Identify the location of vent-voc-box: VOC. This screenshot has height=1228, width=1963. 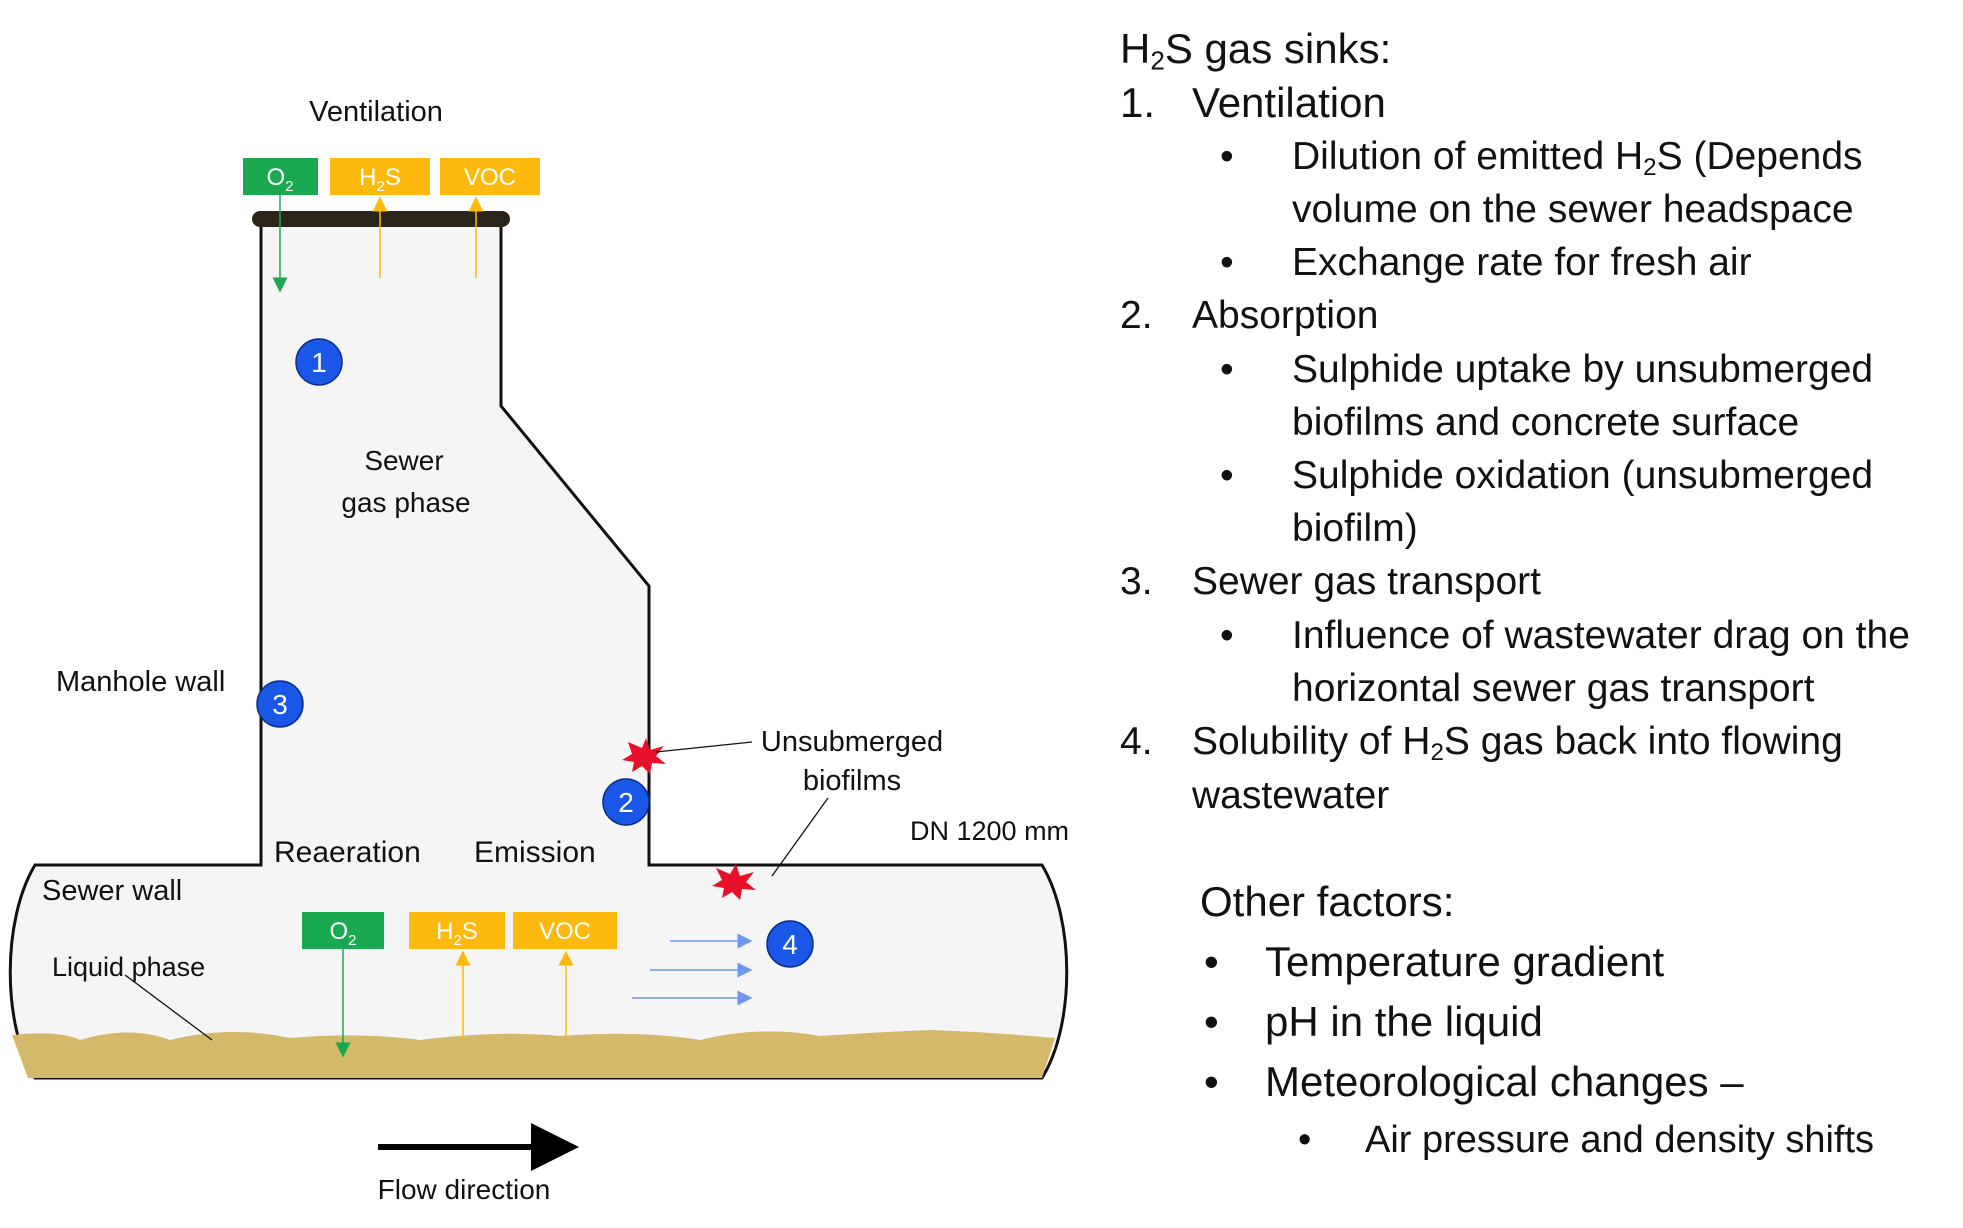
(490, 176).